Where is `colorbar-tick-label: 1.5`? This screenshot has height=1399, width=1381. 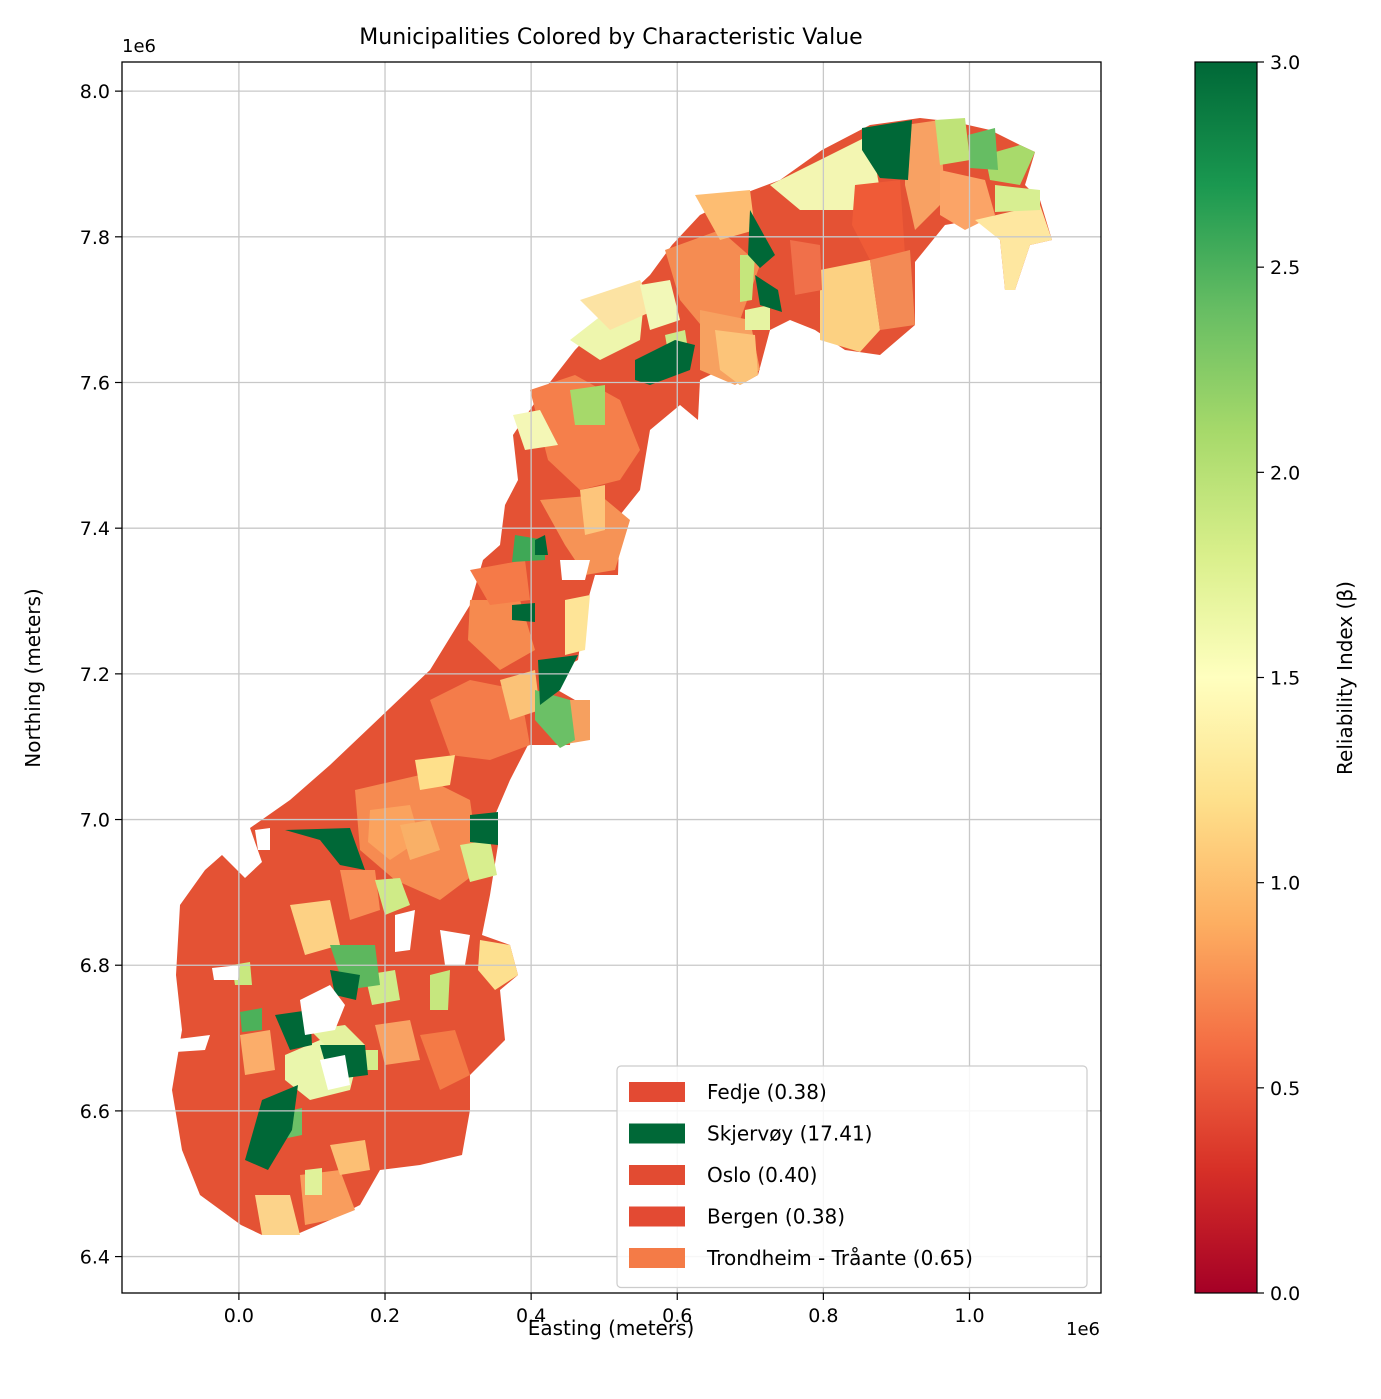 colorbar-tick-label: 1.5 is located at coordinates (1285, 679).